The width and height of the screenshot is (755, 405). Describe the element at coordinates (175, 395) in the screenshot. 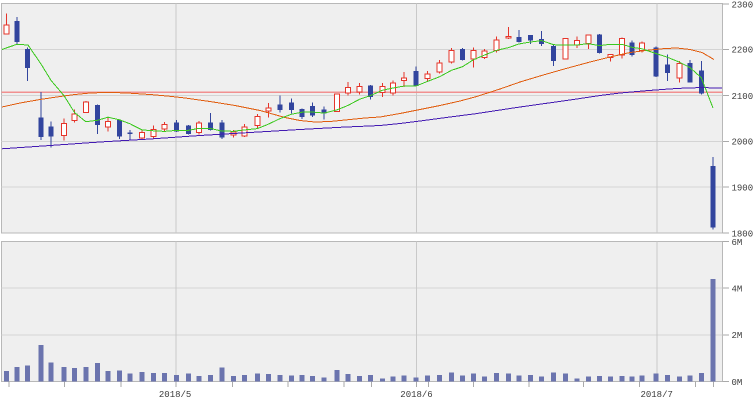

I see `svg-text: 2018/5` at that location.